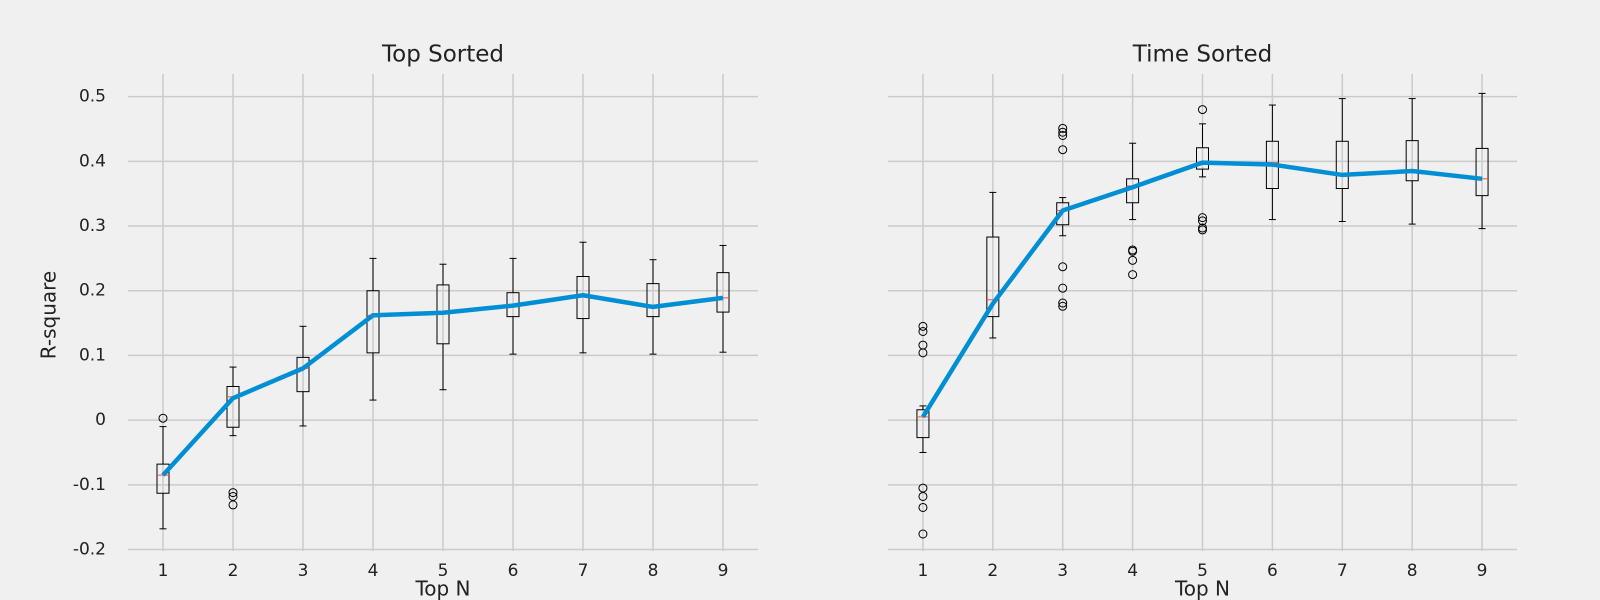 Image resolution: width=1600 pixels, height=600 pixels. I want to click on y-tick-label: 0.1, so click(92, 355).